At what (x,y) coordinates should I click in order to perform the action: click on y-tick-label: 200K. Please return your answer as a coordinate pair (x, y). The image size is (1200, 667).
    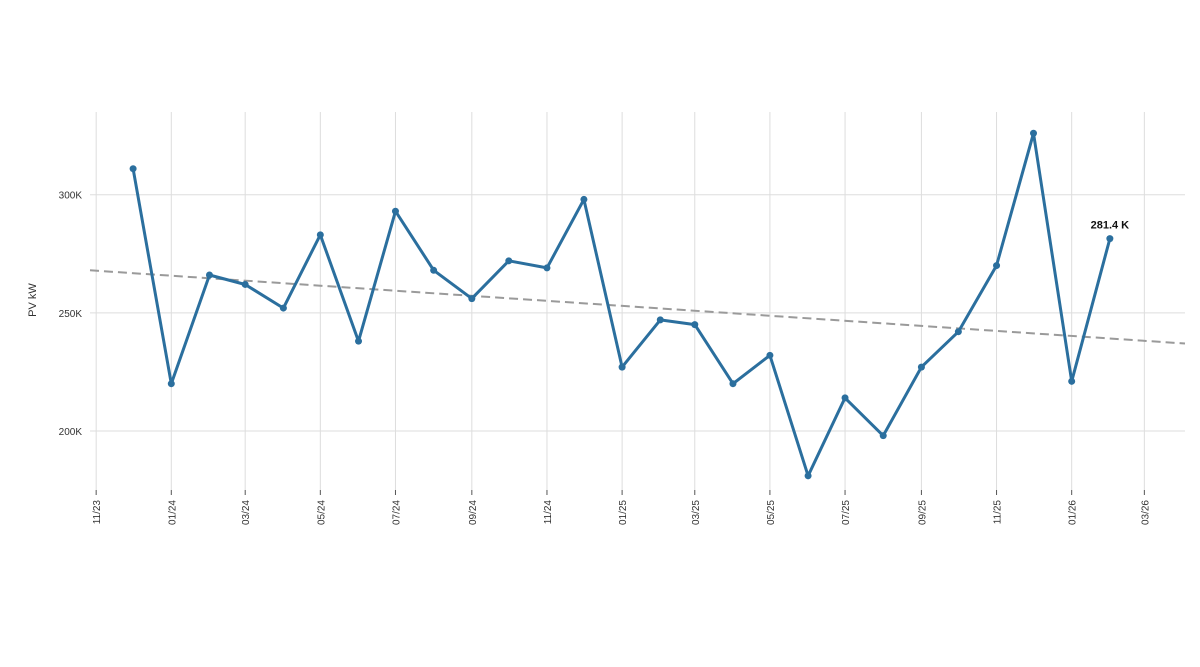
    Looking at the image, I should click on (71, 432).